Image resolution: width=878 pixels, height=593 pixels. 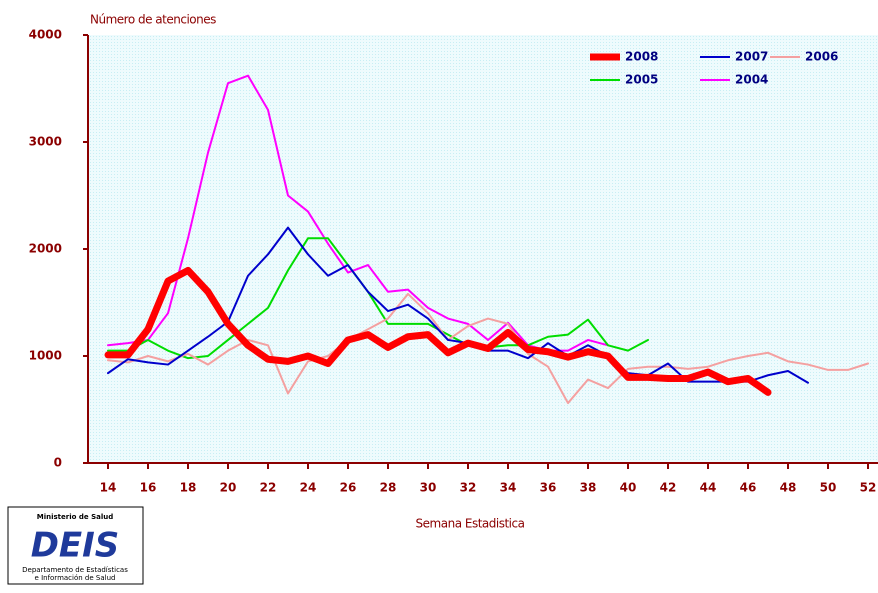 What do you see at coordinates (45, 142) in the screenshot?
I see `y-tick-label: 3000` at bounding box center [45, 142].